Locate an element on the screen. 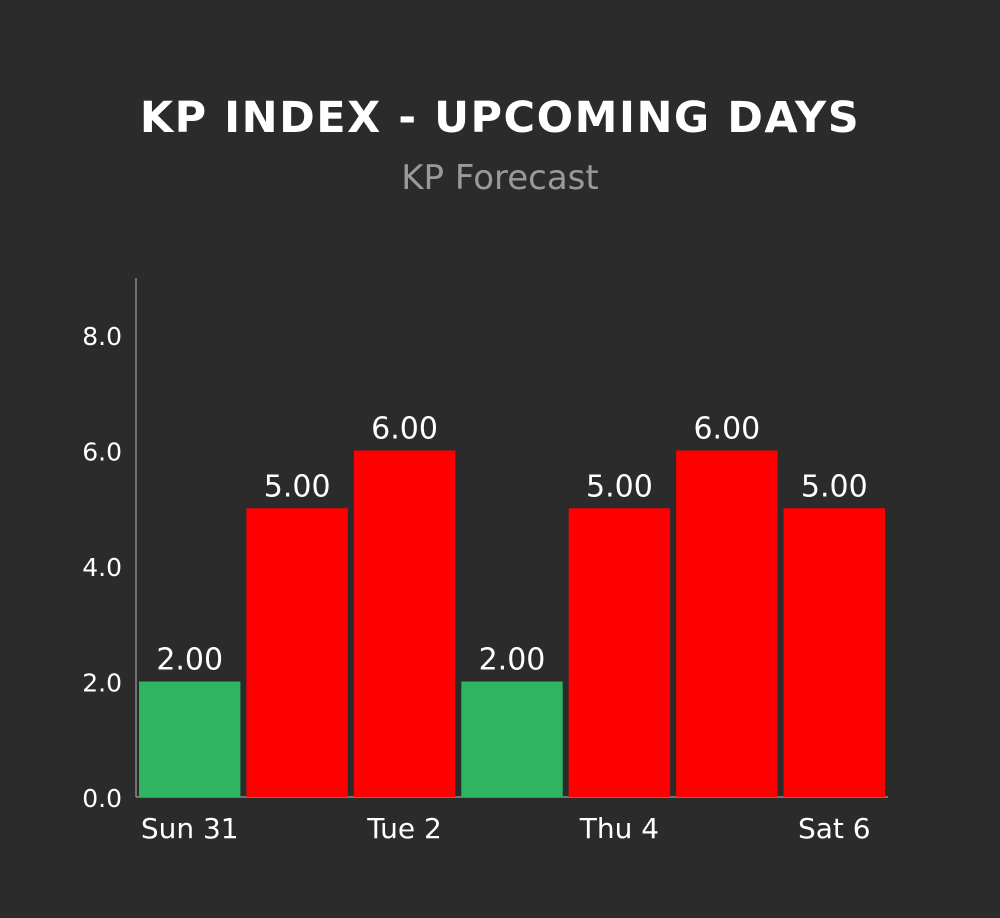 Image resolution: width=1000 pixels, height=918 pixels. x-tick-label: Tue 2 is located at coordinates (404, 828).